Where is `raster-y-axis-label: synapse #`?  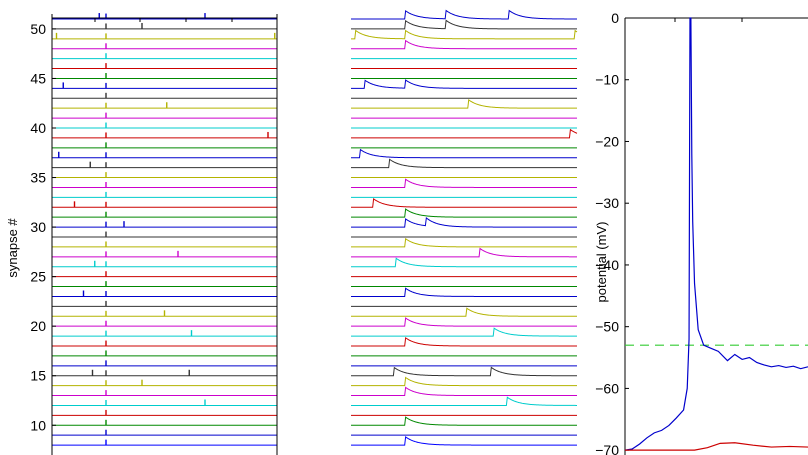
raster-y-axis-label: synapse # is located at coordinates (12, 248).